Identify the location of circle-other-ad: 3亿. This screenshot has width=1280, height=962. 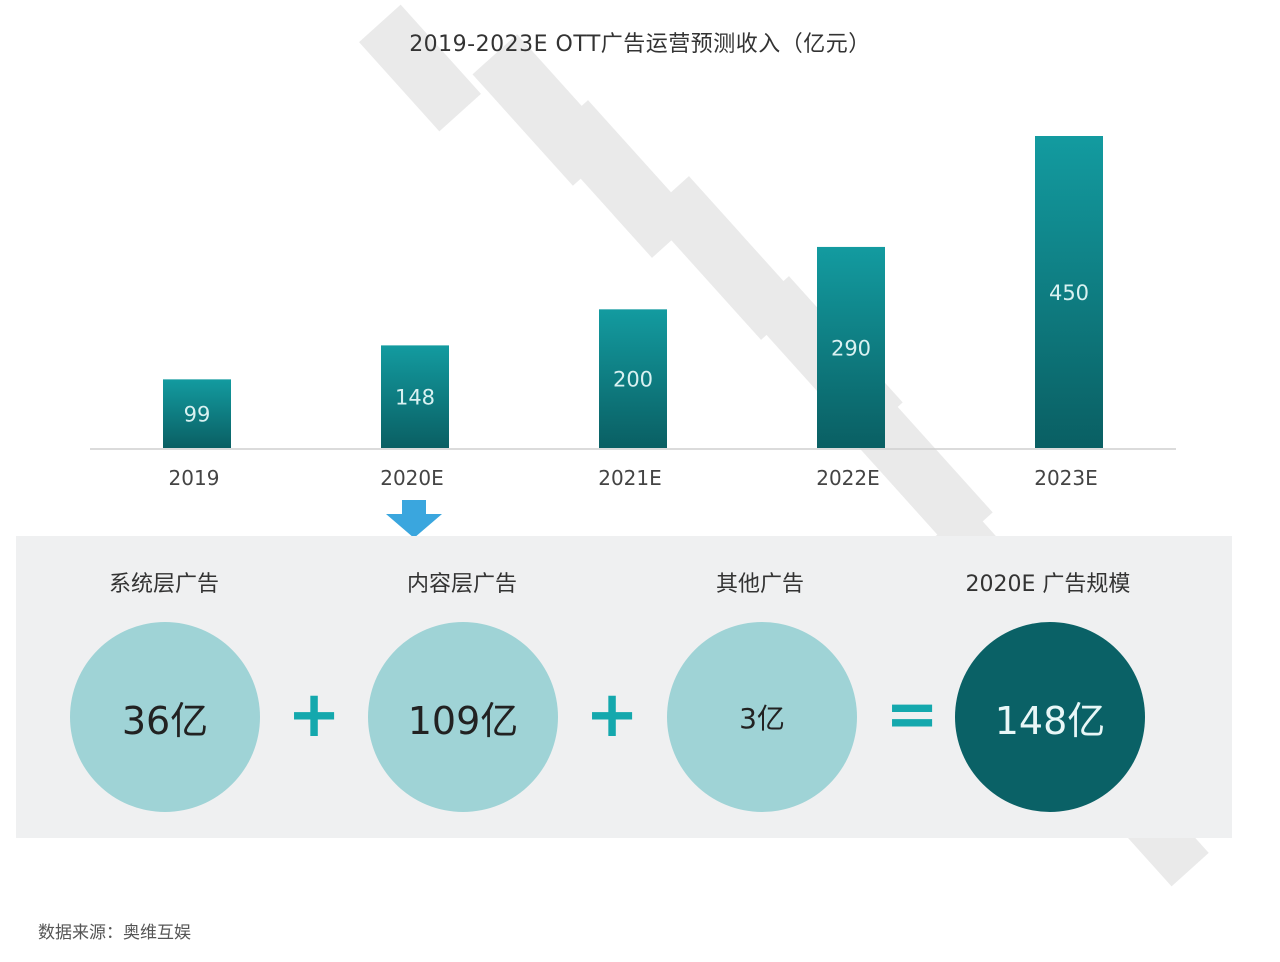
(762, 717).